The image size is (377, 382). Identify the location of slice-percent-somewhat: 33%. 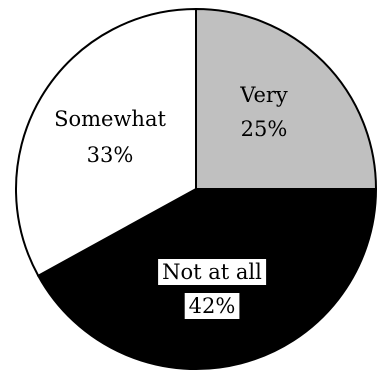
(110, 155).